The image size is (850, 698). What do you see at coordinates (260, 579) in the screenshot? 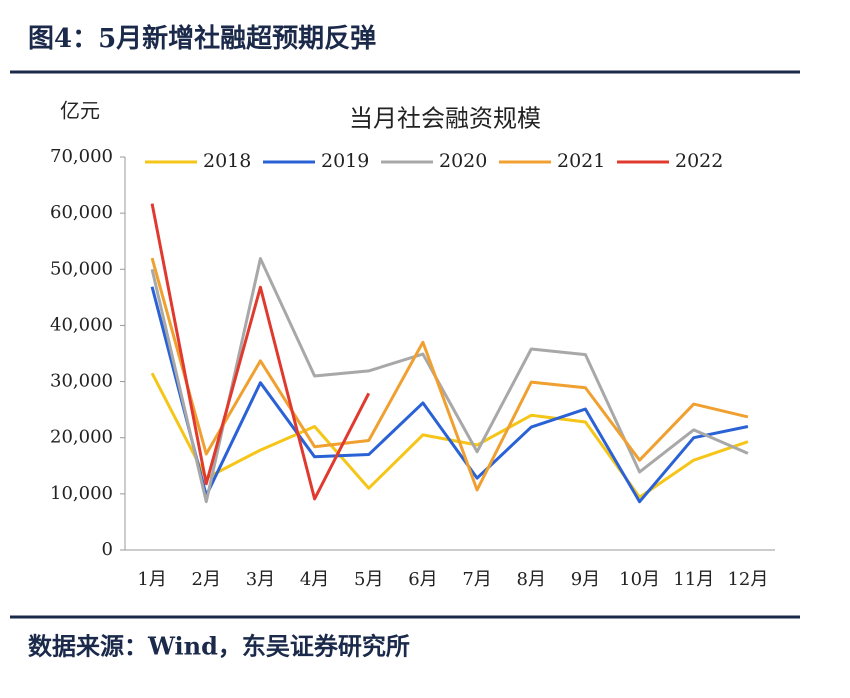
I see `x-tick-label: 3月` at bounding box center [260, 579].